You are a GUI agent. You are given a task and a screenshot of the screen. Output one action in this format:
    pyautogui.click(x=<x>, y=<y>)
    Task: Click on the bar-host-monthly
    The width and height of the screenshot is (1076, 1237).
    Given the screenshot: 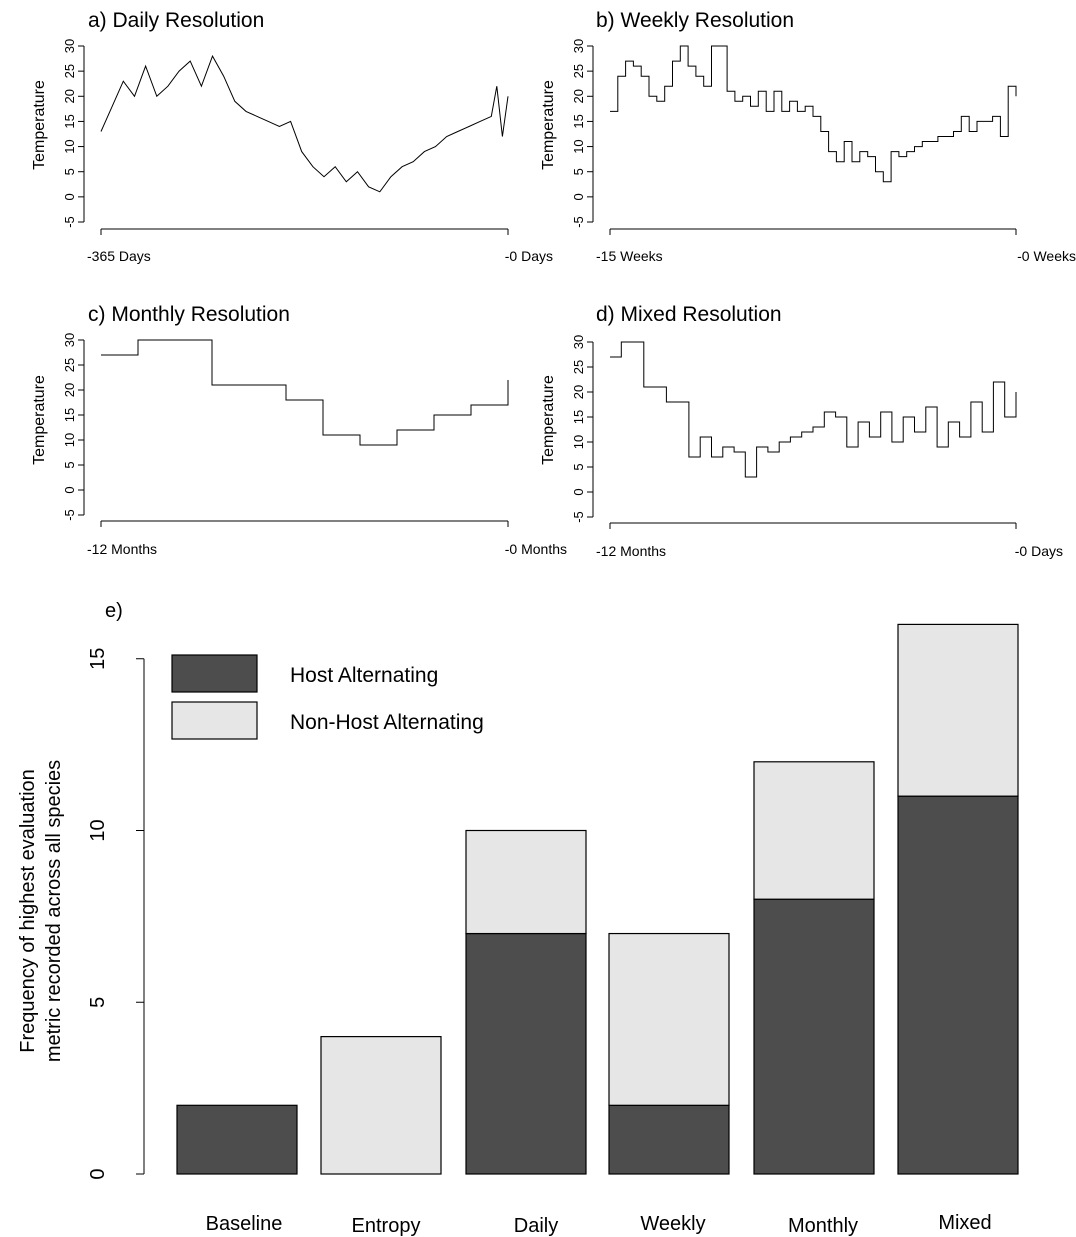 What is the action you would take?
    pyautogui.click(x=814, y=1036)
    